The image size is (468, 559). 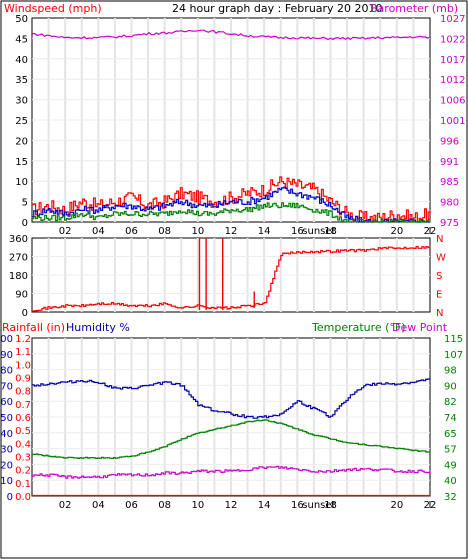 What do you see at coordinates (452, 80) in the screenshot?
I see `y-tick-right: 1012` at bounding box center [452, 80].